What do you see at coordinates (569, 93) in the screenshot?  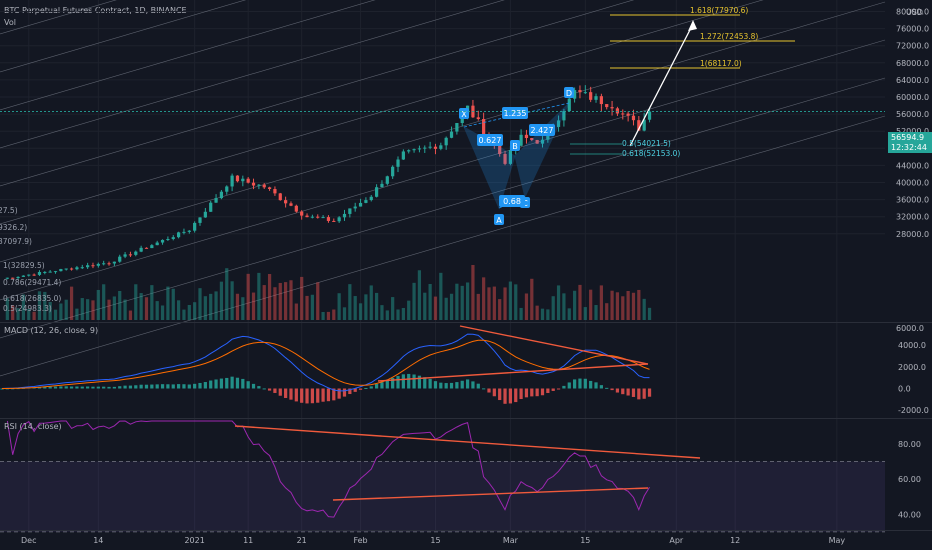 I see `pattern-point-label: D` at bounding box center [569, 93].